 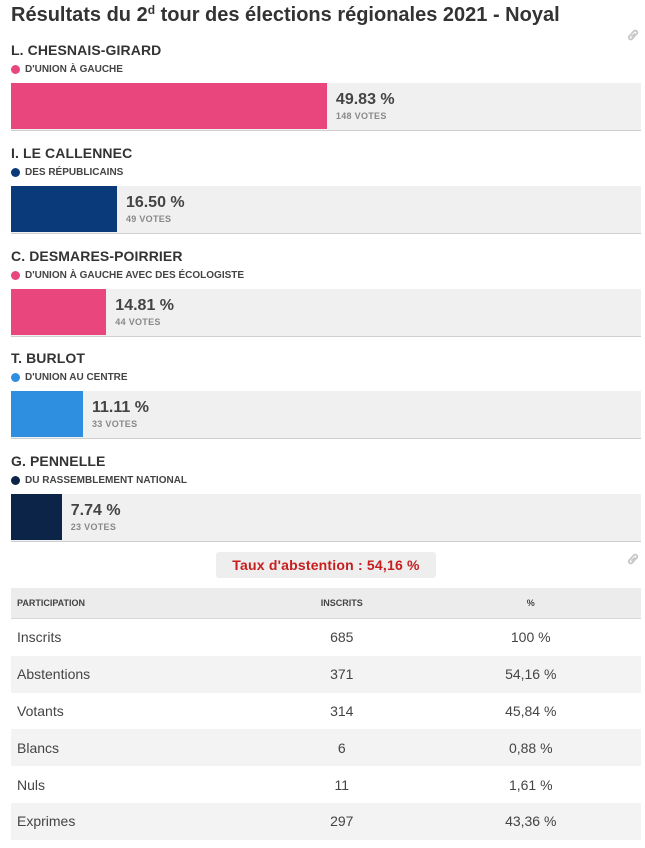 I want to click on table-row: Votants 314 45,84 %, so click(x=326, y=711).